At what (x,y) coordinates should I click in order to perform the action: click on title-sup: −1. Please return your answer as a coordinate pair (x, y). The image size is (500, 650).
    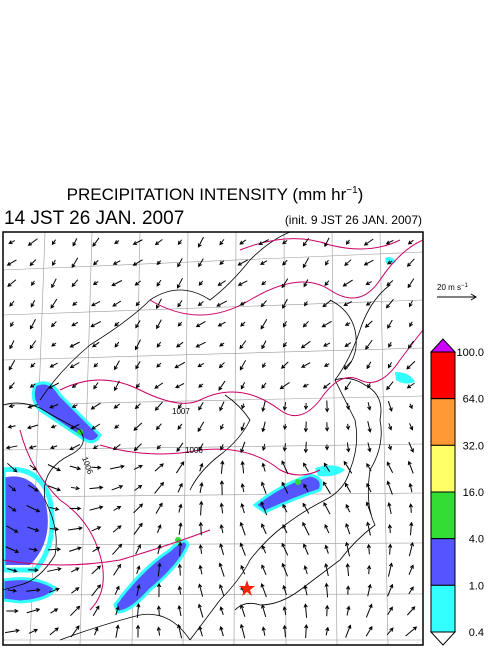
    Looking at the image, I should click on (352, 190).